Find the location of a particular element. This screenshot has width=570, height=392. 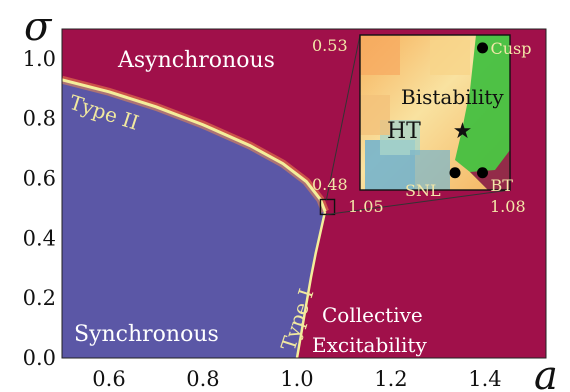

y-axis-title: σ is located at coordinates (38, 27).